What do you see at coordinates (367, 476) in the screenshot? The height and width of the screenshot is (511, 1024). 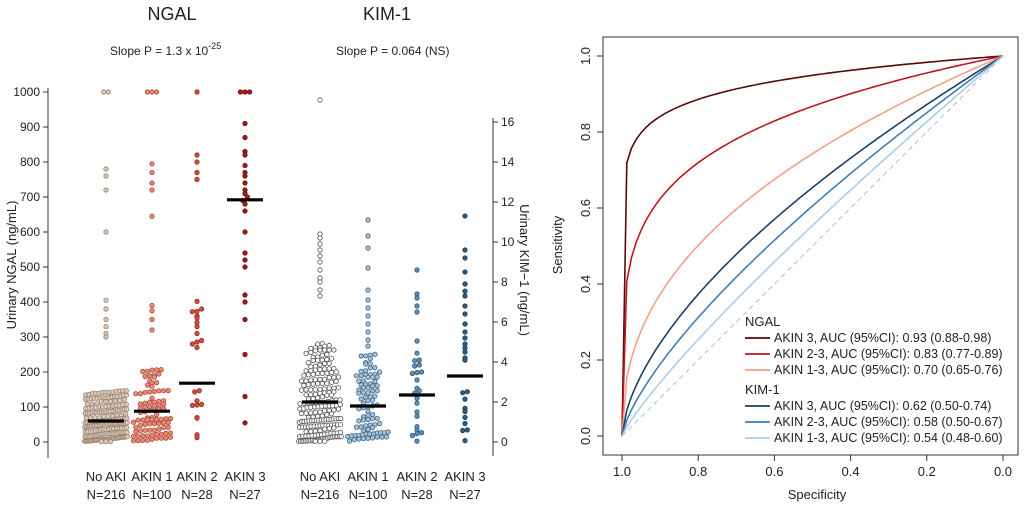 I see `kim1-group-label: AKIN 1` at bounding box center [367, 476].